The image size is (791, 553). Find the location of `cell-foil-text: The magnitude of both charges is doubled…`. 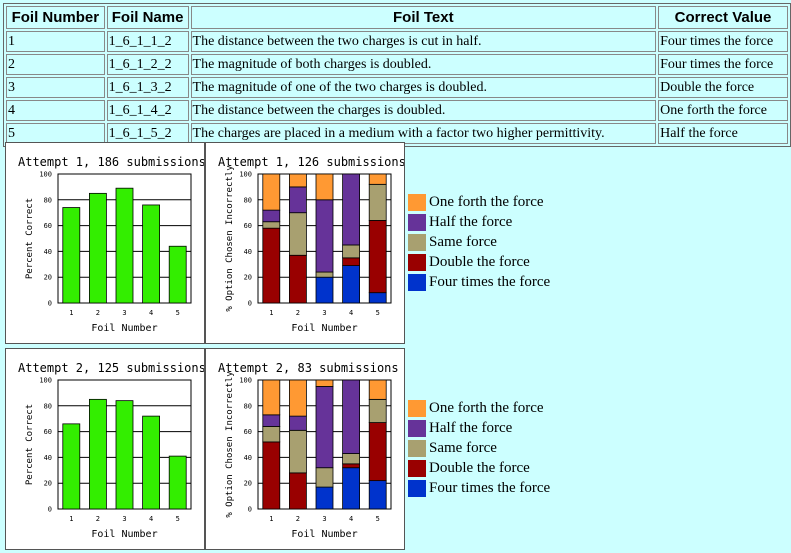

cell-foil-text: The magnitude of both charges is doubled… is located at coordinates (423, 64).